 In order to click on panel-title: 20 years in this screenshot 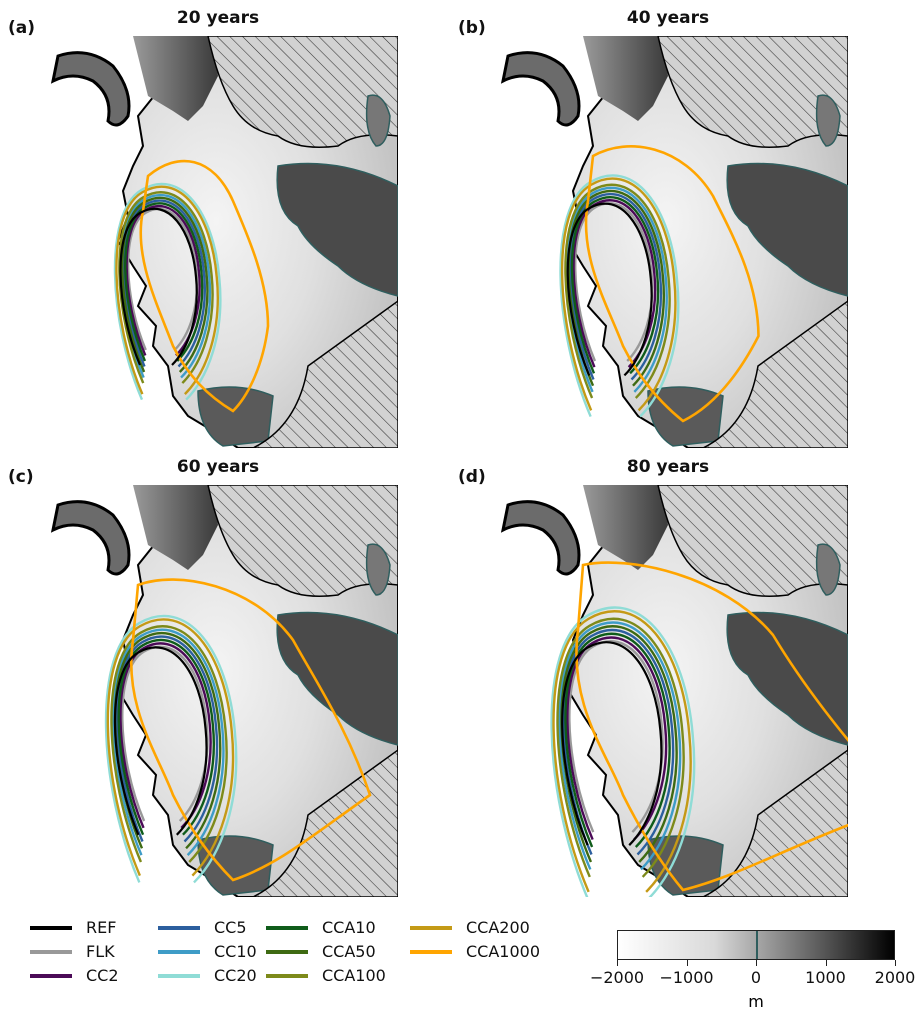, I will do `click(218, 18)`.